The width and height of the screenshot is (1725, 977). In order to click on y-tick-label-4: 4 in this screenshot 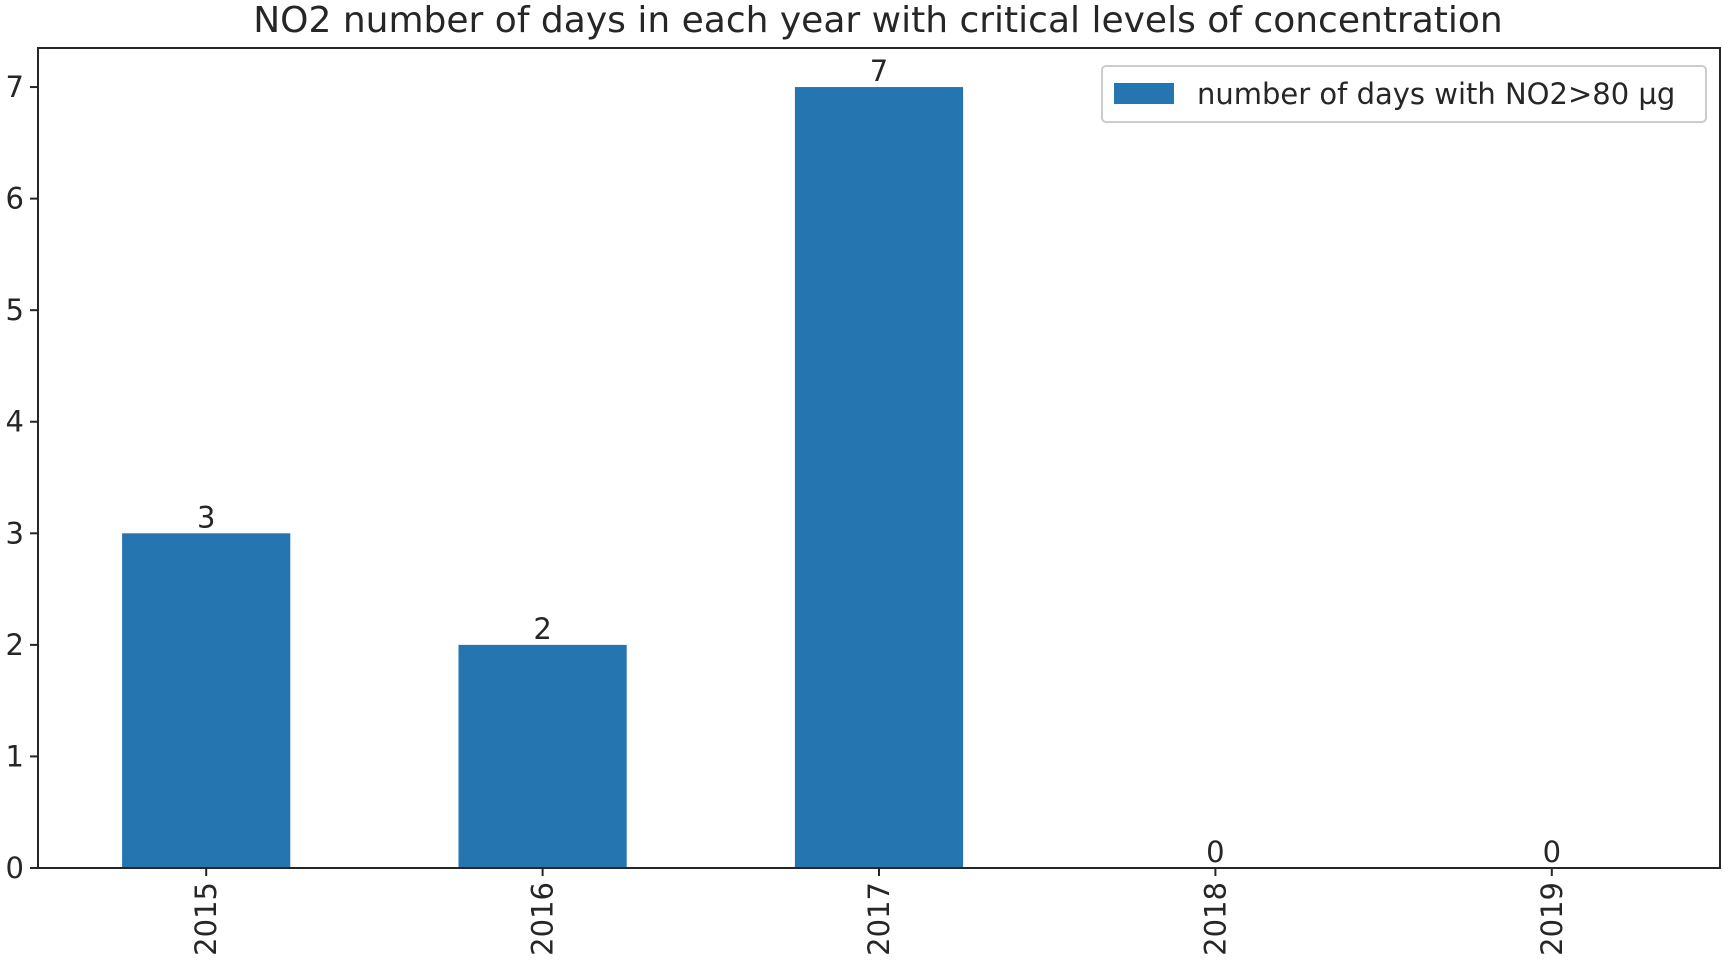, I will do `click(15, 422)`.